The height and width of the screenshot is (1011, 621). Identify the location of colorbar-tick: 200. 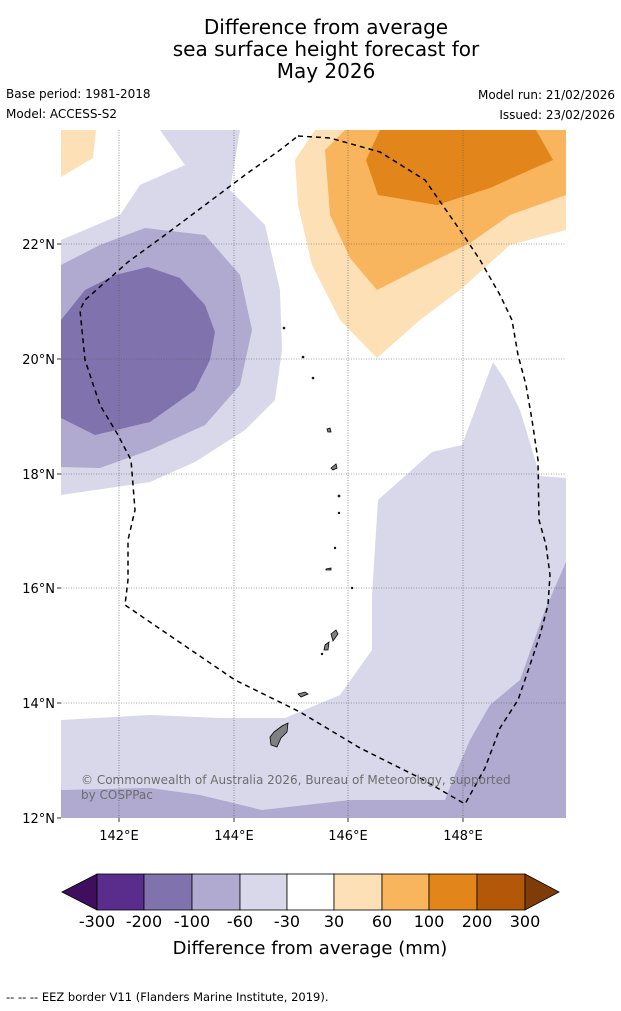
(477, 921).